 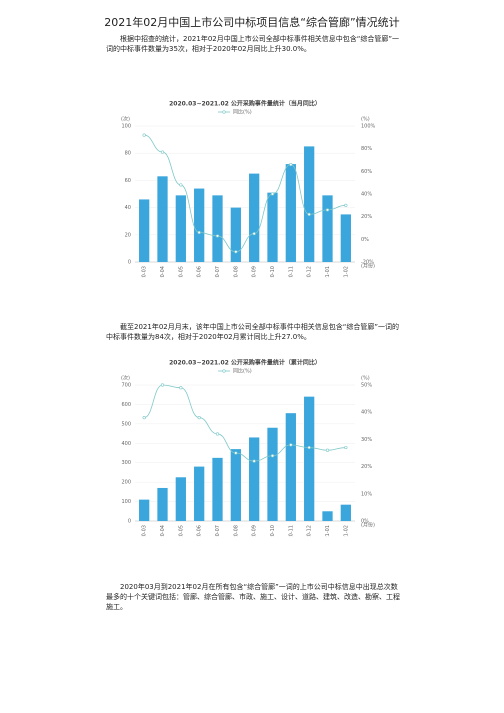 I want to click on x-tick-label: 2020-04, so click(x=163, y=531).